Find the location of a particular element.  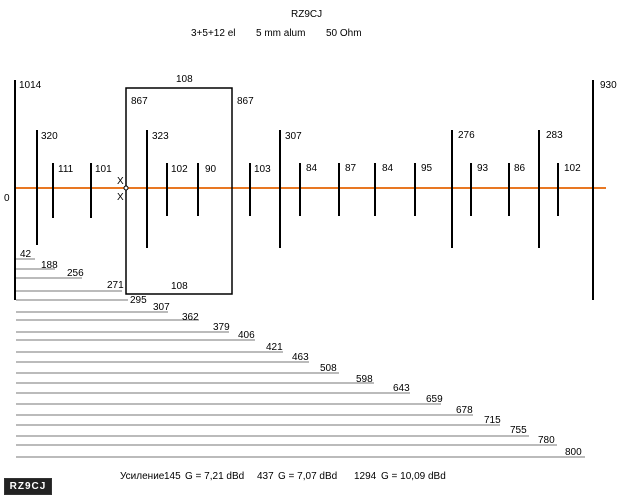

loop-top-label: 108 is located at coordinates (184, 79).